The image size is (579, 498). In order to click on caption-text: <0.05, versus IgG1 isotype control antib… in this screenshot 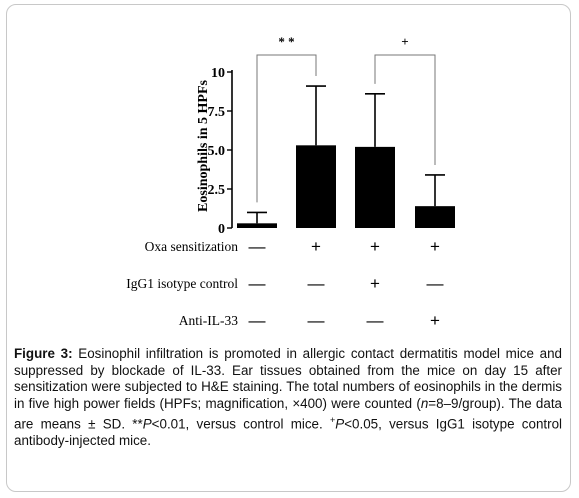, I will do `click(288, 432)`.